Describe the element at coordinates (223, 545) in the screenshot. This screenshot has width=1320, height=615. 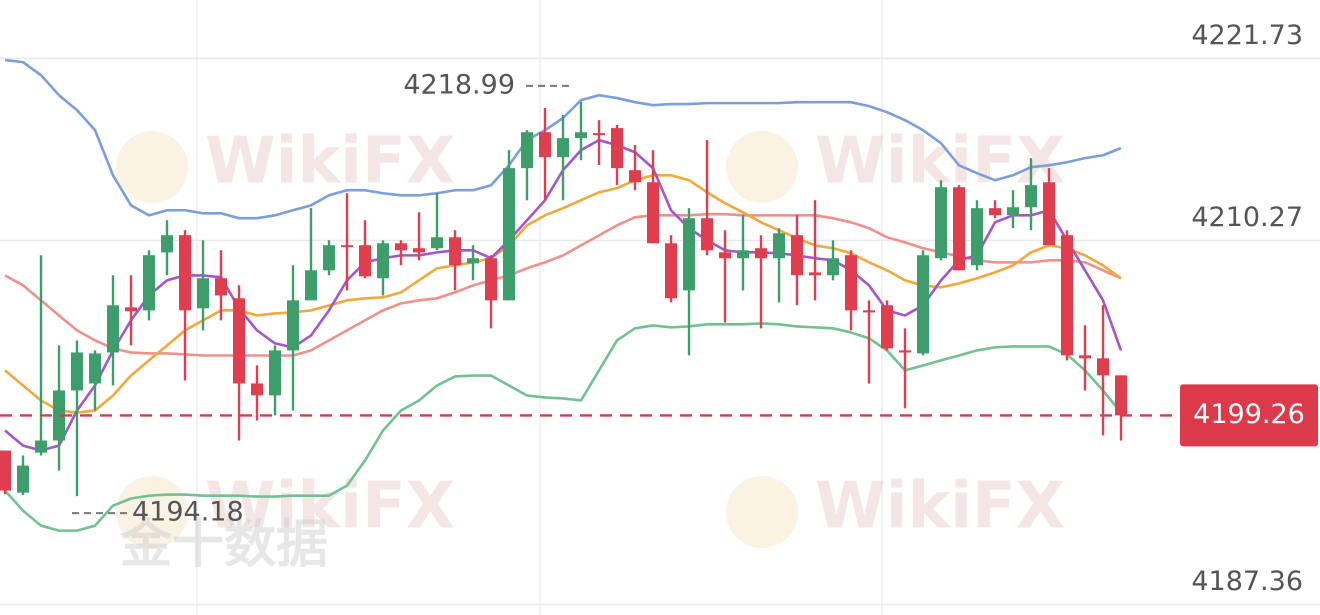
I see `watermark-cn: 金十数据` at that location.